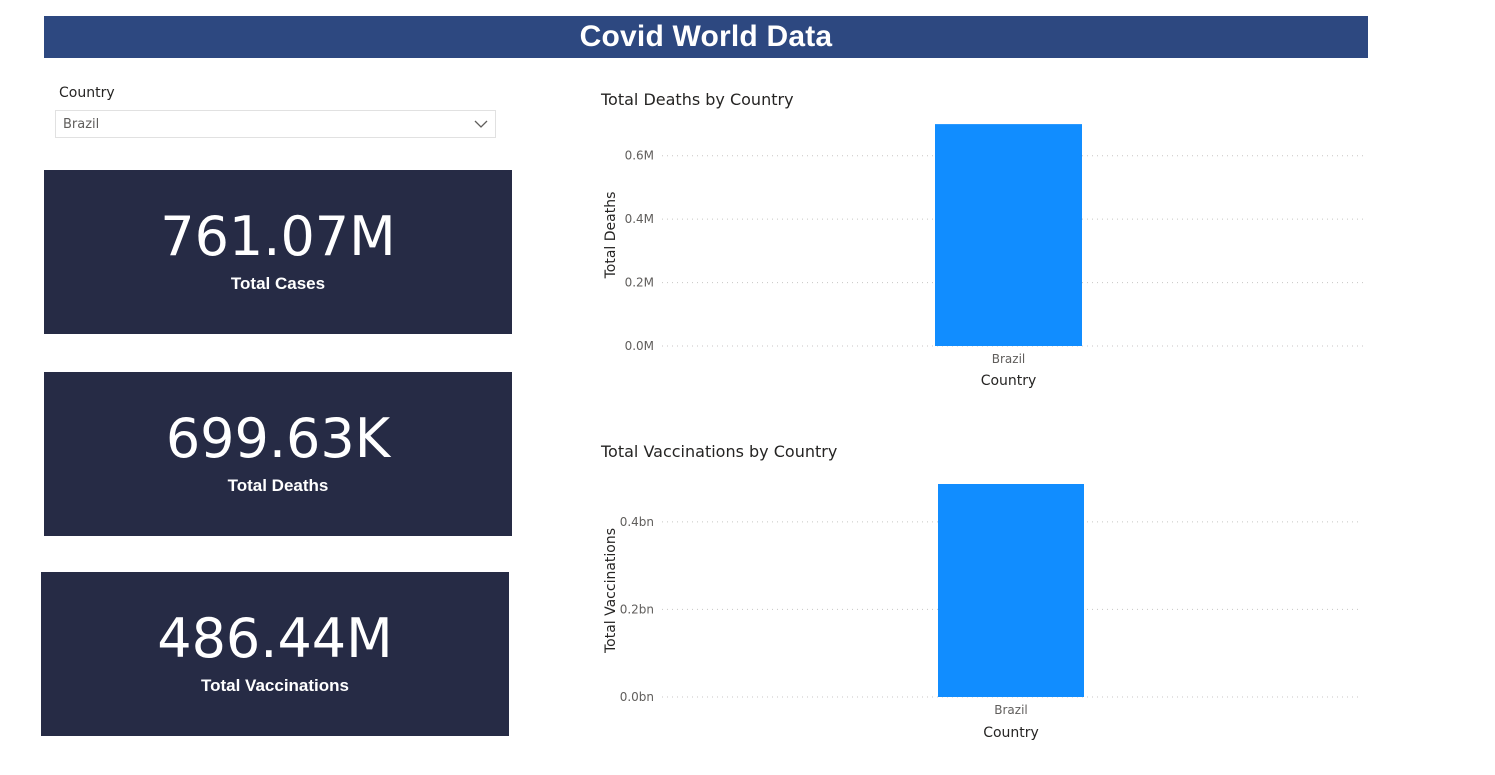 The height and width of the screenshot is (775, 1495). What do you see at coordinates (639, 346) in the screenshot?
I see `y-tick-label: 0.0M` at bounding box center [639, 346].